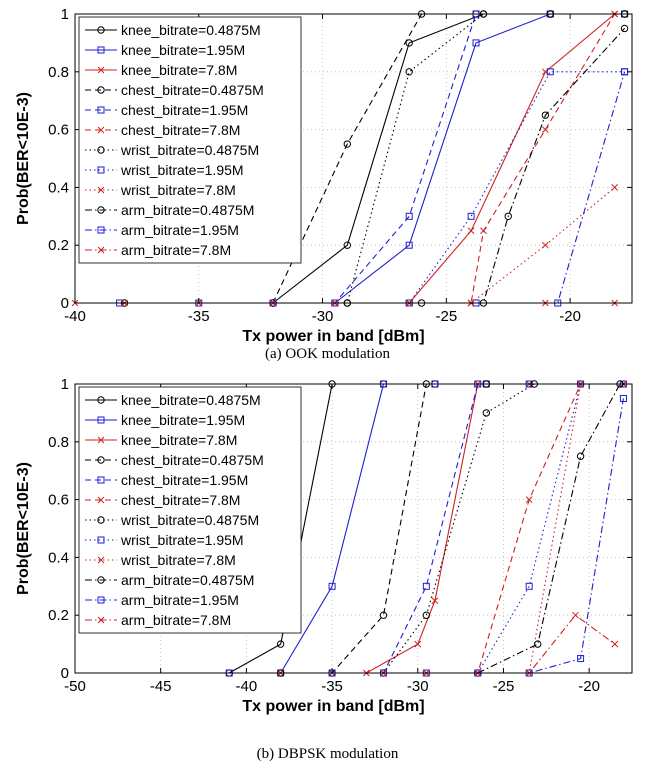  Describe the element at coordinates (504, 686) in the screenshot. I see `x-tick-label: -25` at that location.